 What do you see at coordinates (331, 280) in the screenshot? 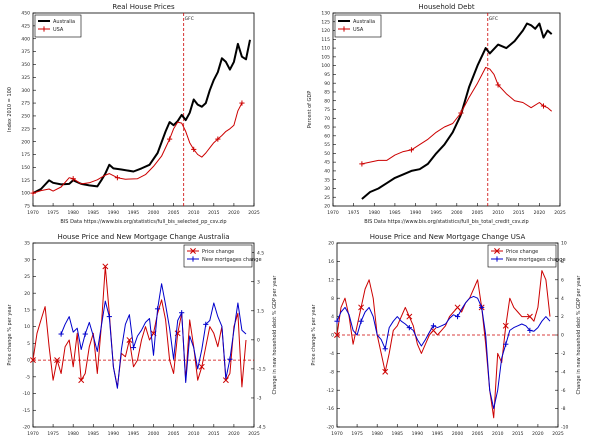
I see `y-tick-label: 12` at bounding box center [331, 280].